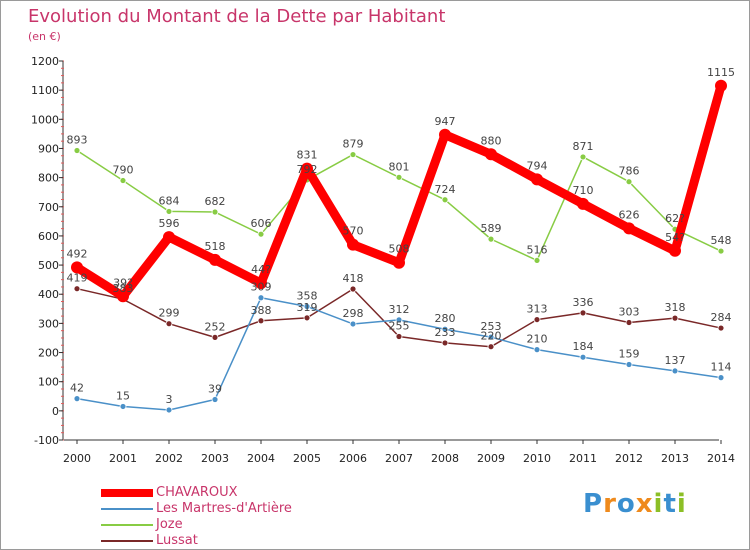  Describe the element at coordinates (169, 200) in the screenshot. I see `data-label-joze: 684` at that location.